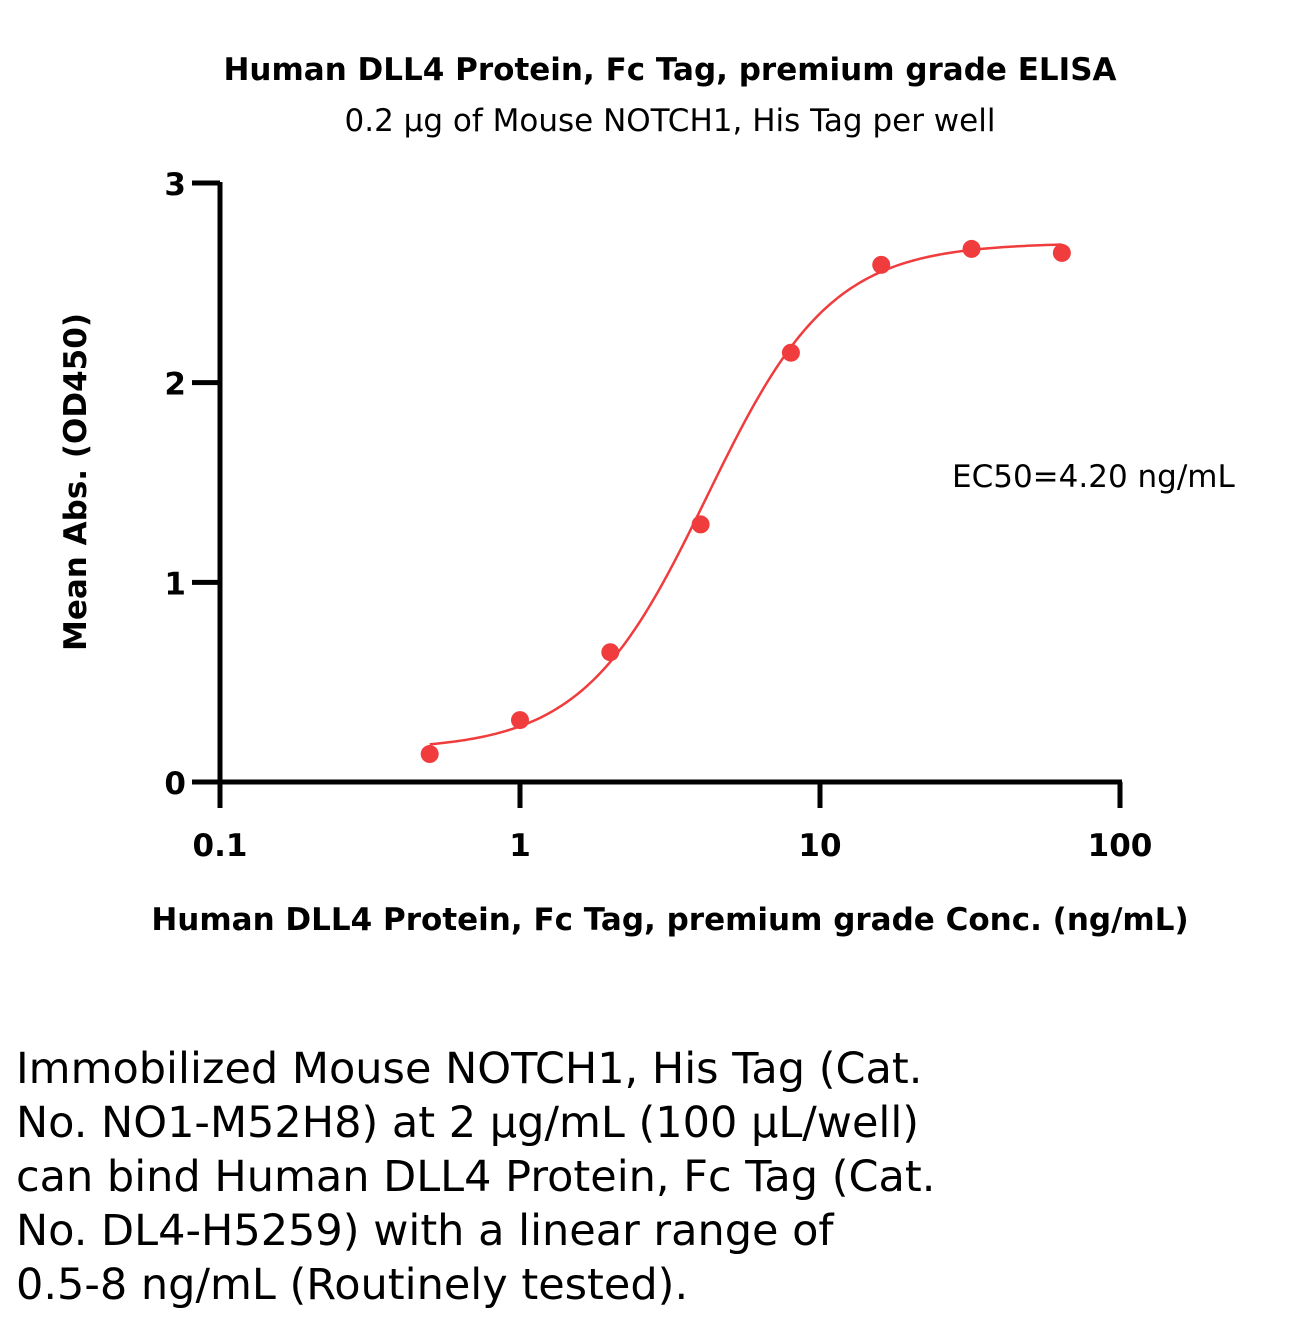 Image resolution: width=1292 pixels, height=1328 pixels. What do you see at coordinates (76, 482) in the screenshot?
I see `y-axis-label: Mean Abs. (OD450)` at bounding box center [76, 482].